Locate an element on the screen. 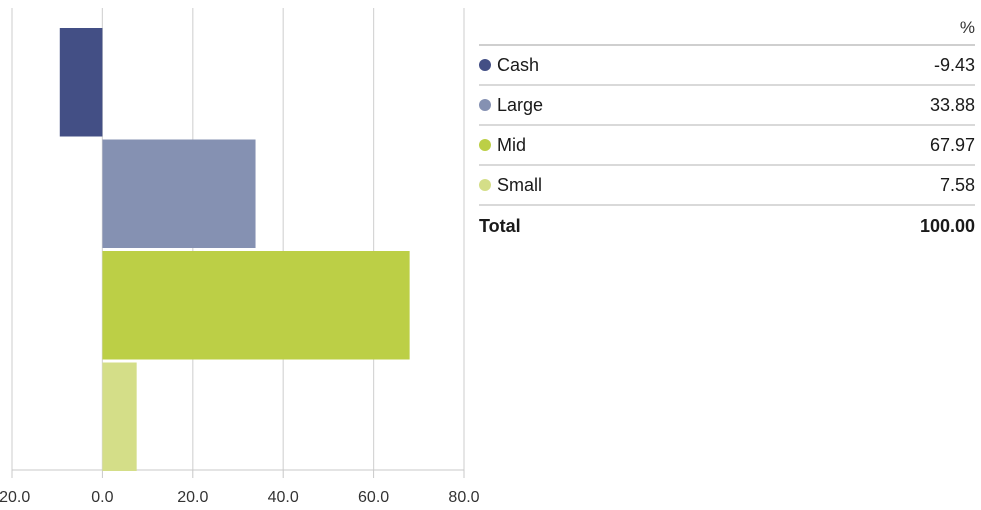  total-label: Total is located at coordinates (500, 225).